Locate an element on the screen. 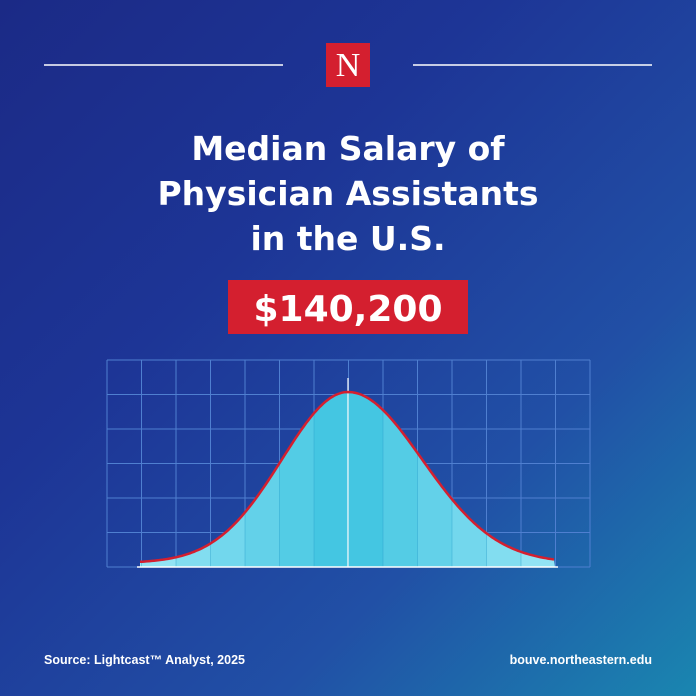  salary: $140,200 is located at coordinates (347, 309).